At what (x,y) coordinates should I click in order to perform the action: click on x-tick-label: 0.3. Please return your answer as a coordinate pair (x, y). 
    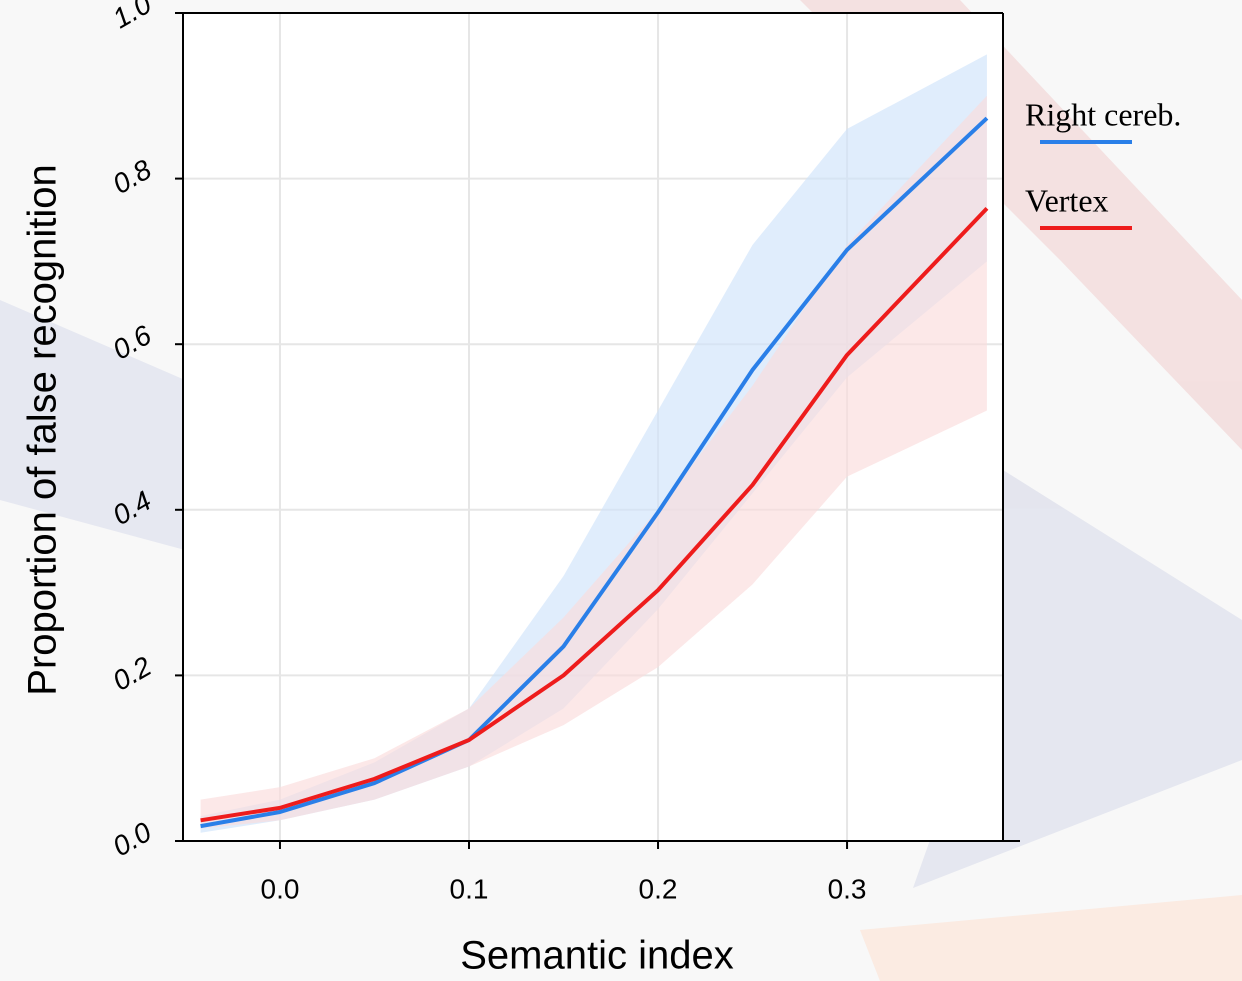
    Looking at the image, I should click on (847, 888).